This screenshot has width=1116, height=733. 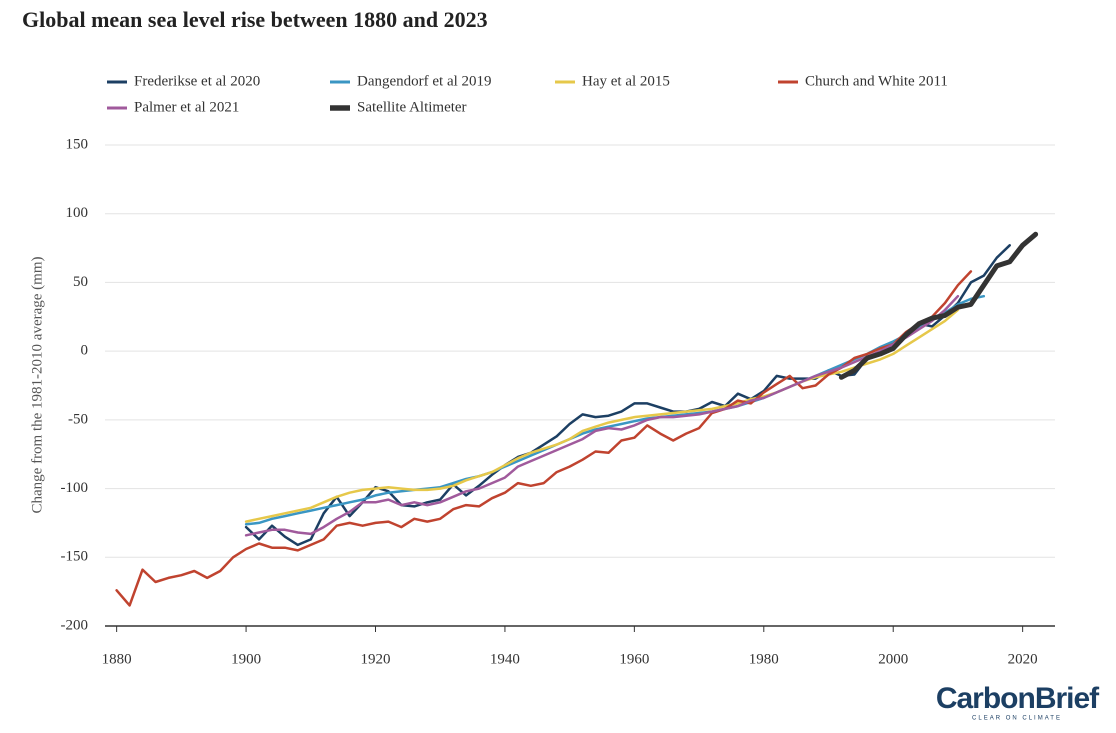 I want to click on x-tick-label: 1960, so click(x=634, y=659).